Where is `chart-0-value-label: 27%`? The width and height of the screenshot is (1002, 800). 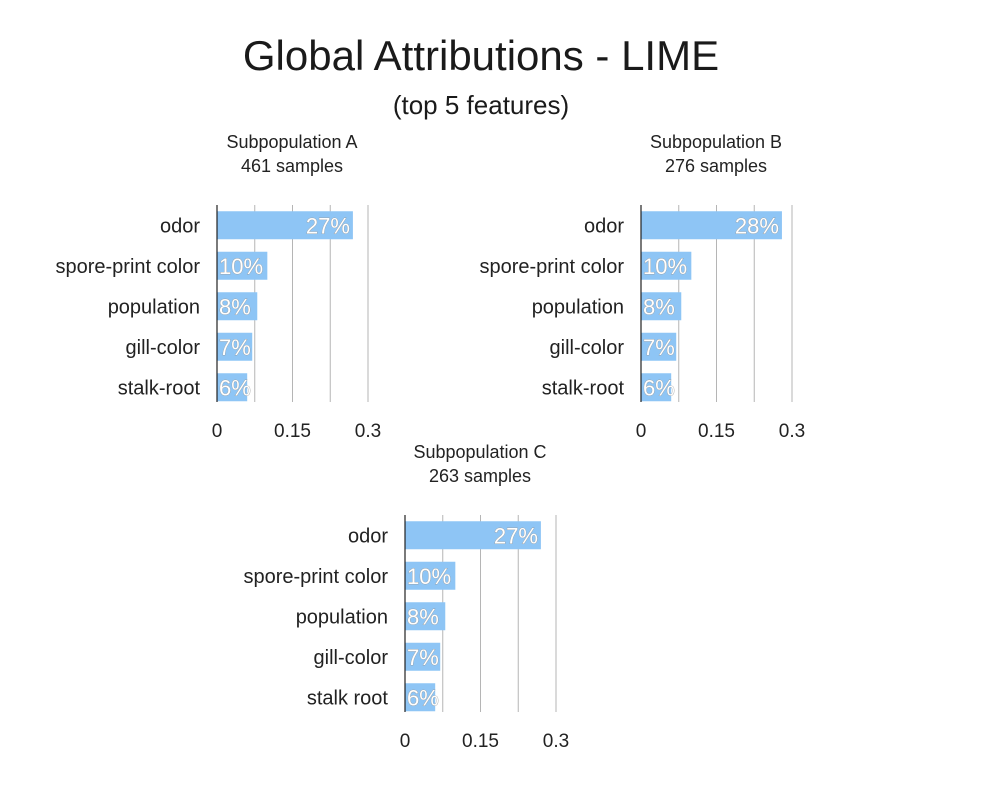 chart-0-value-label: 27% is located at coordinates (328, 225).